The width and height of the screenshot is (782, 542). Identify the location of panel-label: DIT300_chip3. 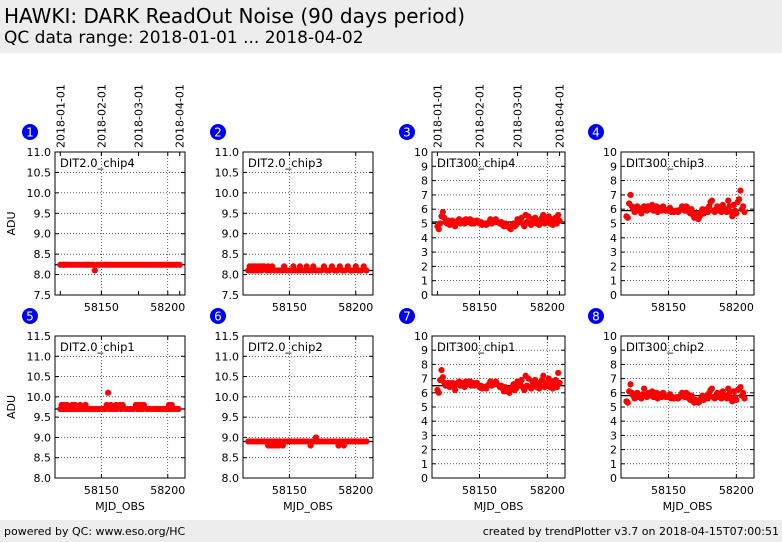
(665, 163).